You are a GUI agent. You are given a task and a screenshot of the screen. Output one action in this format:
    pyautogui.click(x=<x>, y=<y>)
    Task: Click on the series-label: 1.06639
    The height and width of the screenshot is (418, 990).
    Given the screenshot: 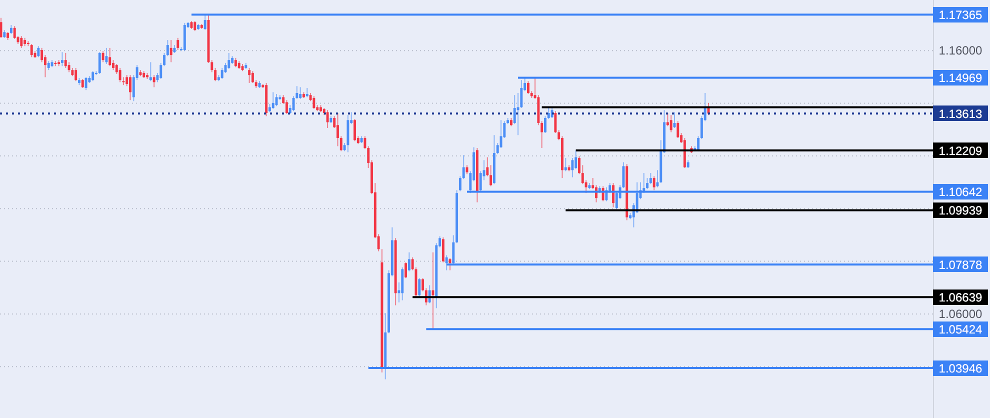 What is the action you would take?
    pyautogui.click(x=960, y=297)
    